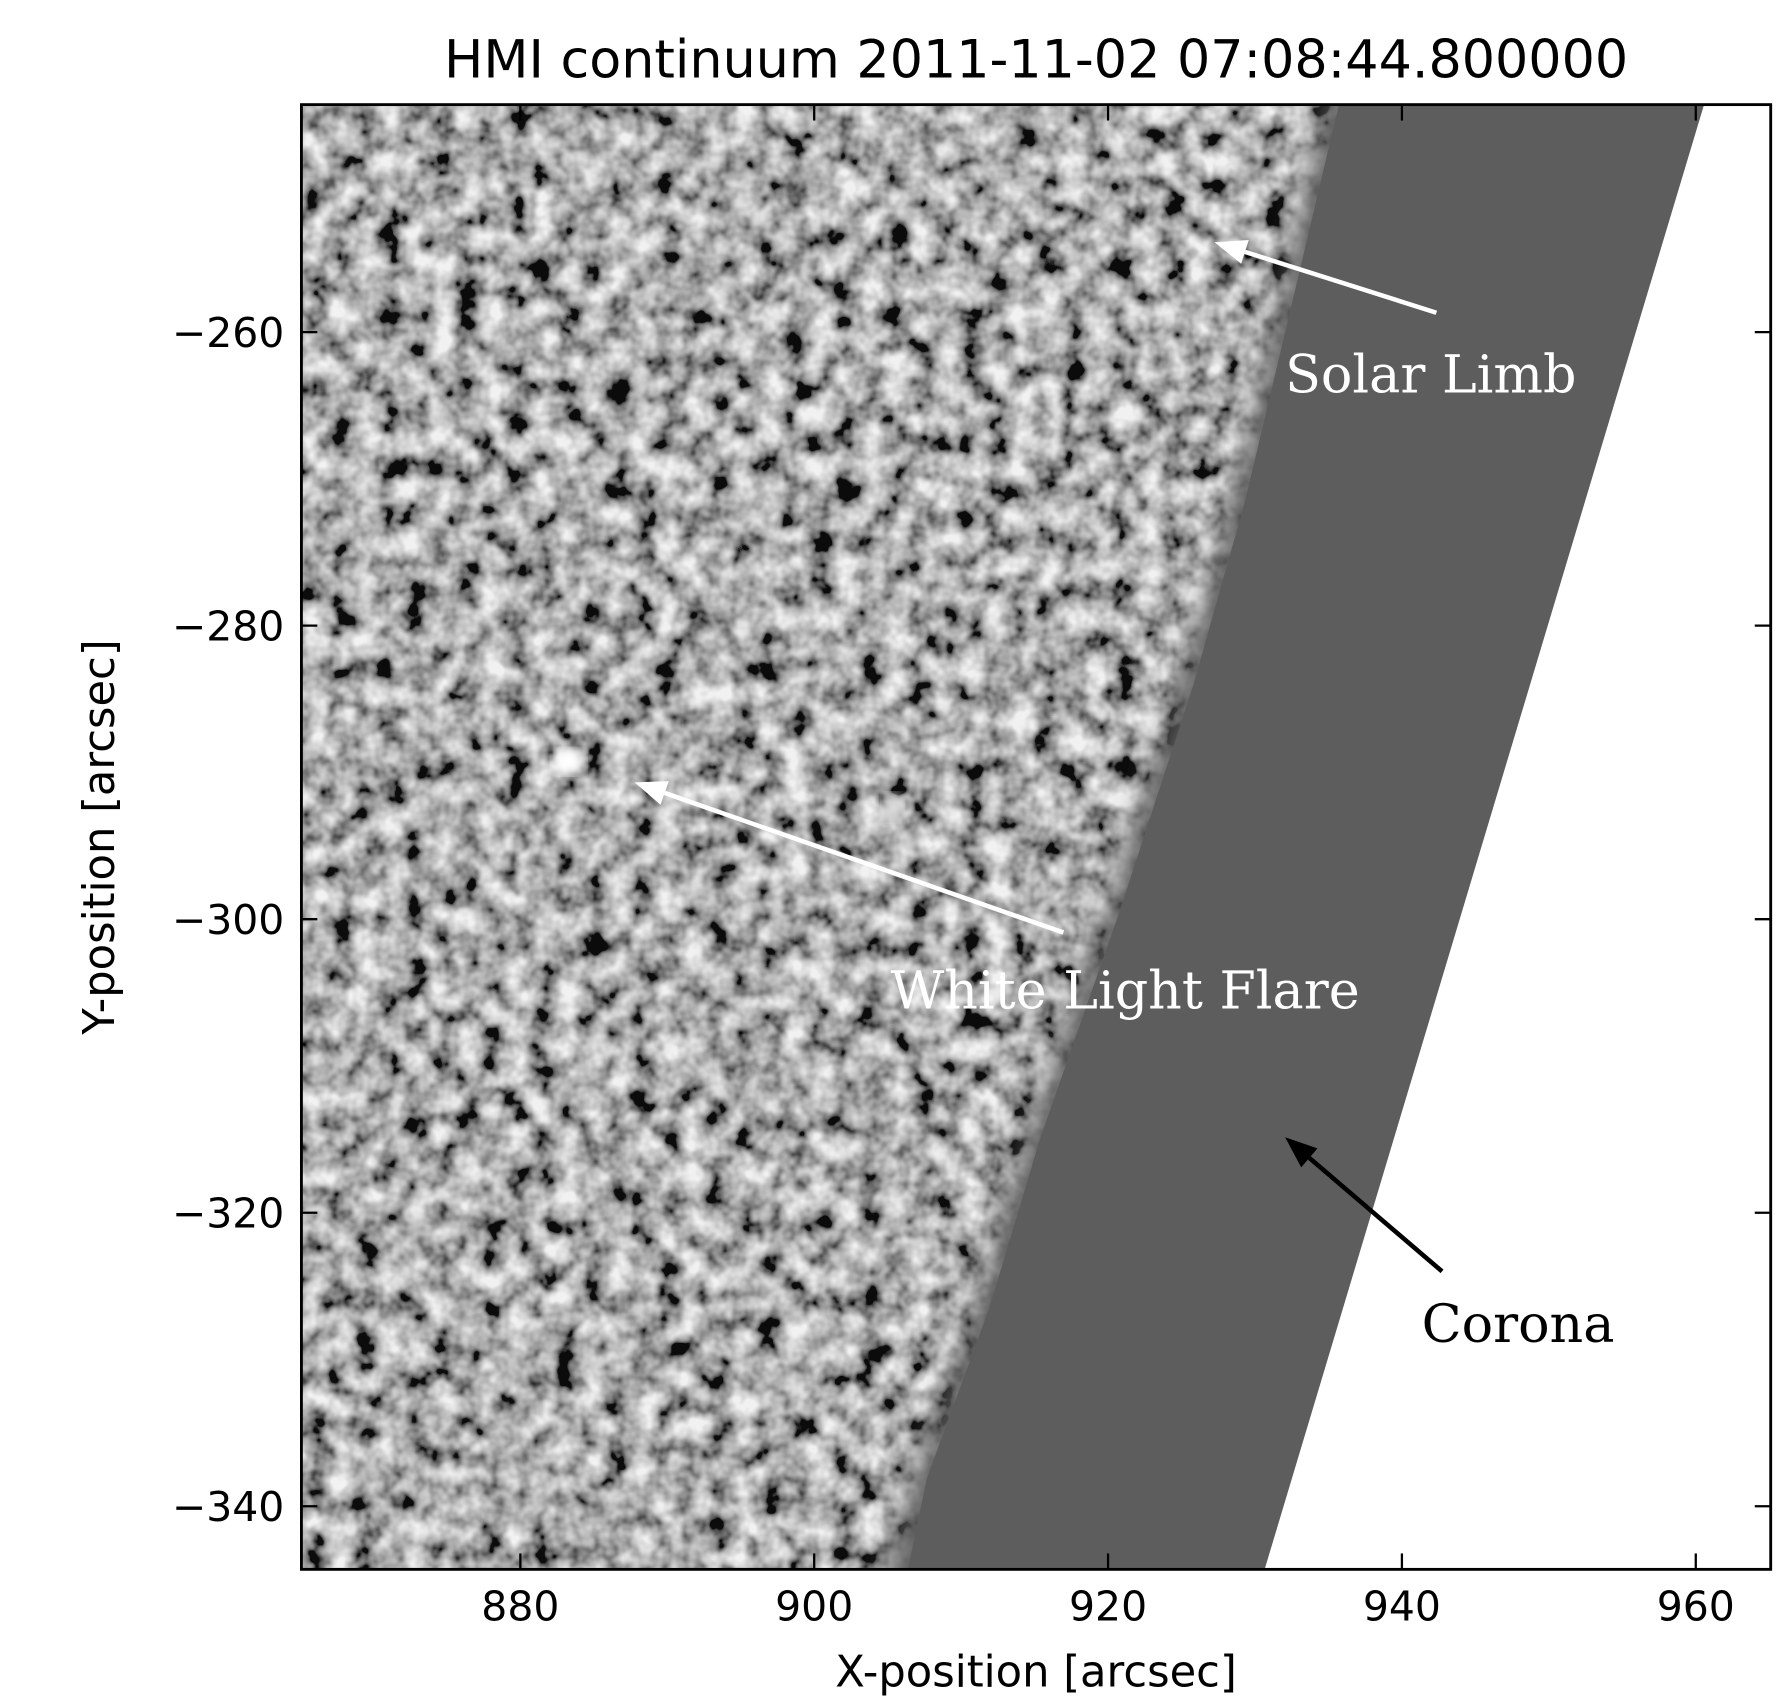  What do you see at coordinates (893, 807) in the screenshot?
I see `bright-point` at bounding box center [893, 807].